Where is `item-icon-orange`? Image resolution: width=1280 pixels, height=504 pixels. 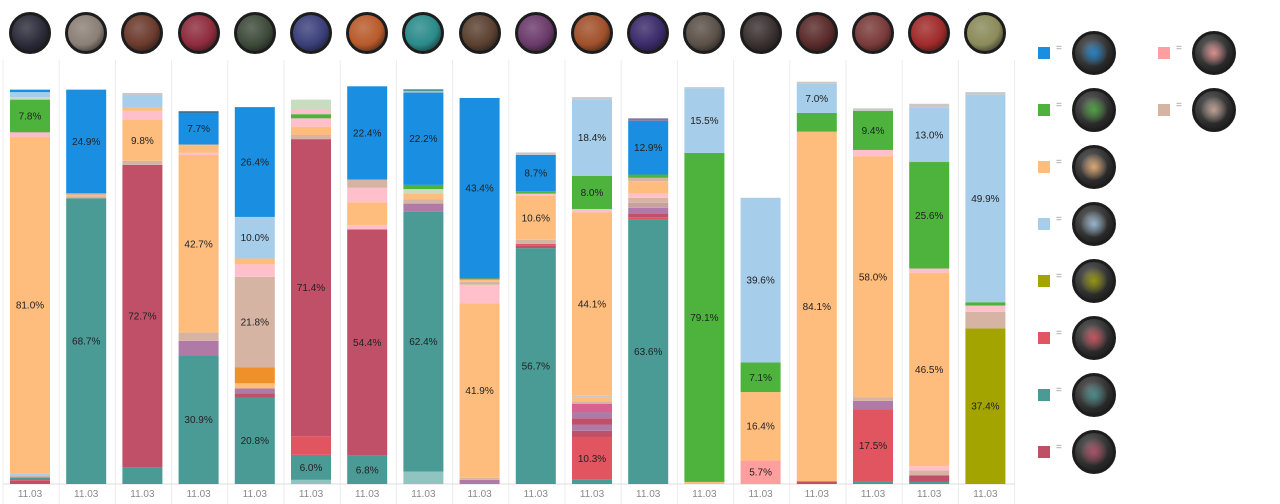
item-icon-orange is located at coordinates (1094, 167).